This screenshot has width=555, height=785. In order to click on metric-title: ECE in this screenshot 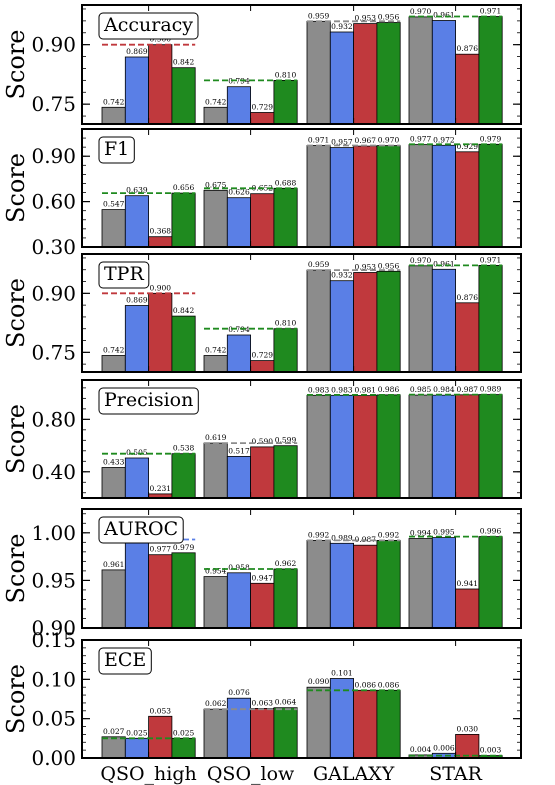, I will do `click(125, 660)`.